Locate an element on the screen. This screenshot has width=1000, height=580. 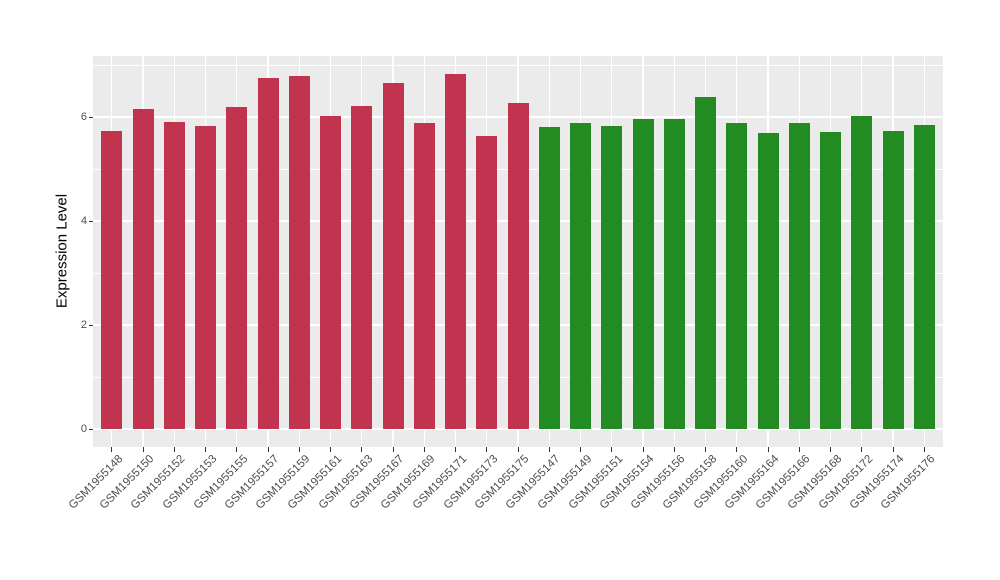
x-tick-mark-GSM1955163 is located at coordinates (362, 449).